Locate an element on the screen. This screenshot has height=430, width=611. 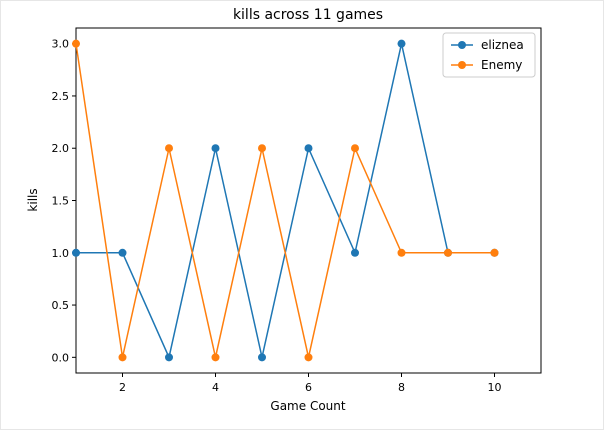
x-axis-label: Game Count is located at coordinates (307, 406).